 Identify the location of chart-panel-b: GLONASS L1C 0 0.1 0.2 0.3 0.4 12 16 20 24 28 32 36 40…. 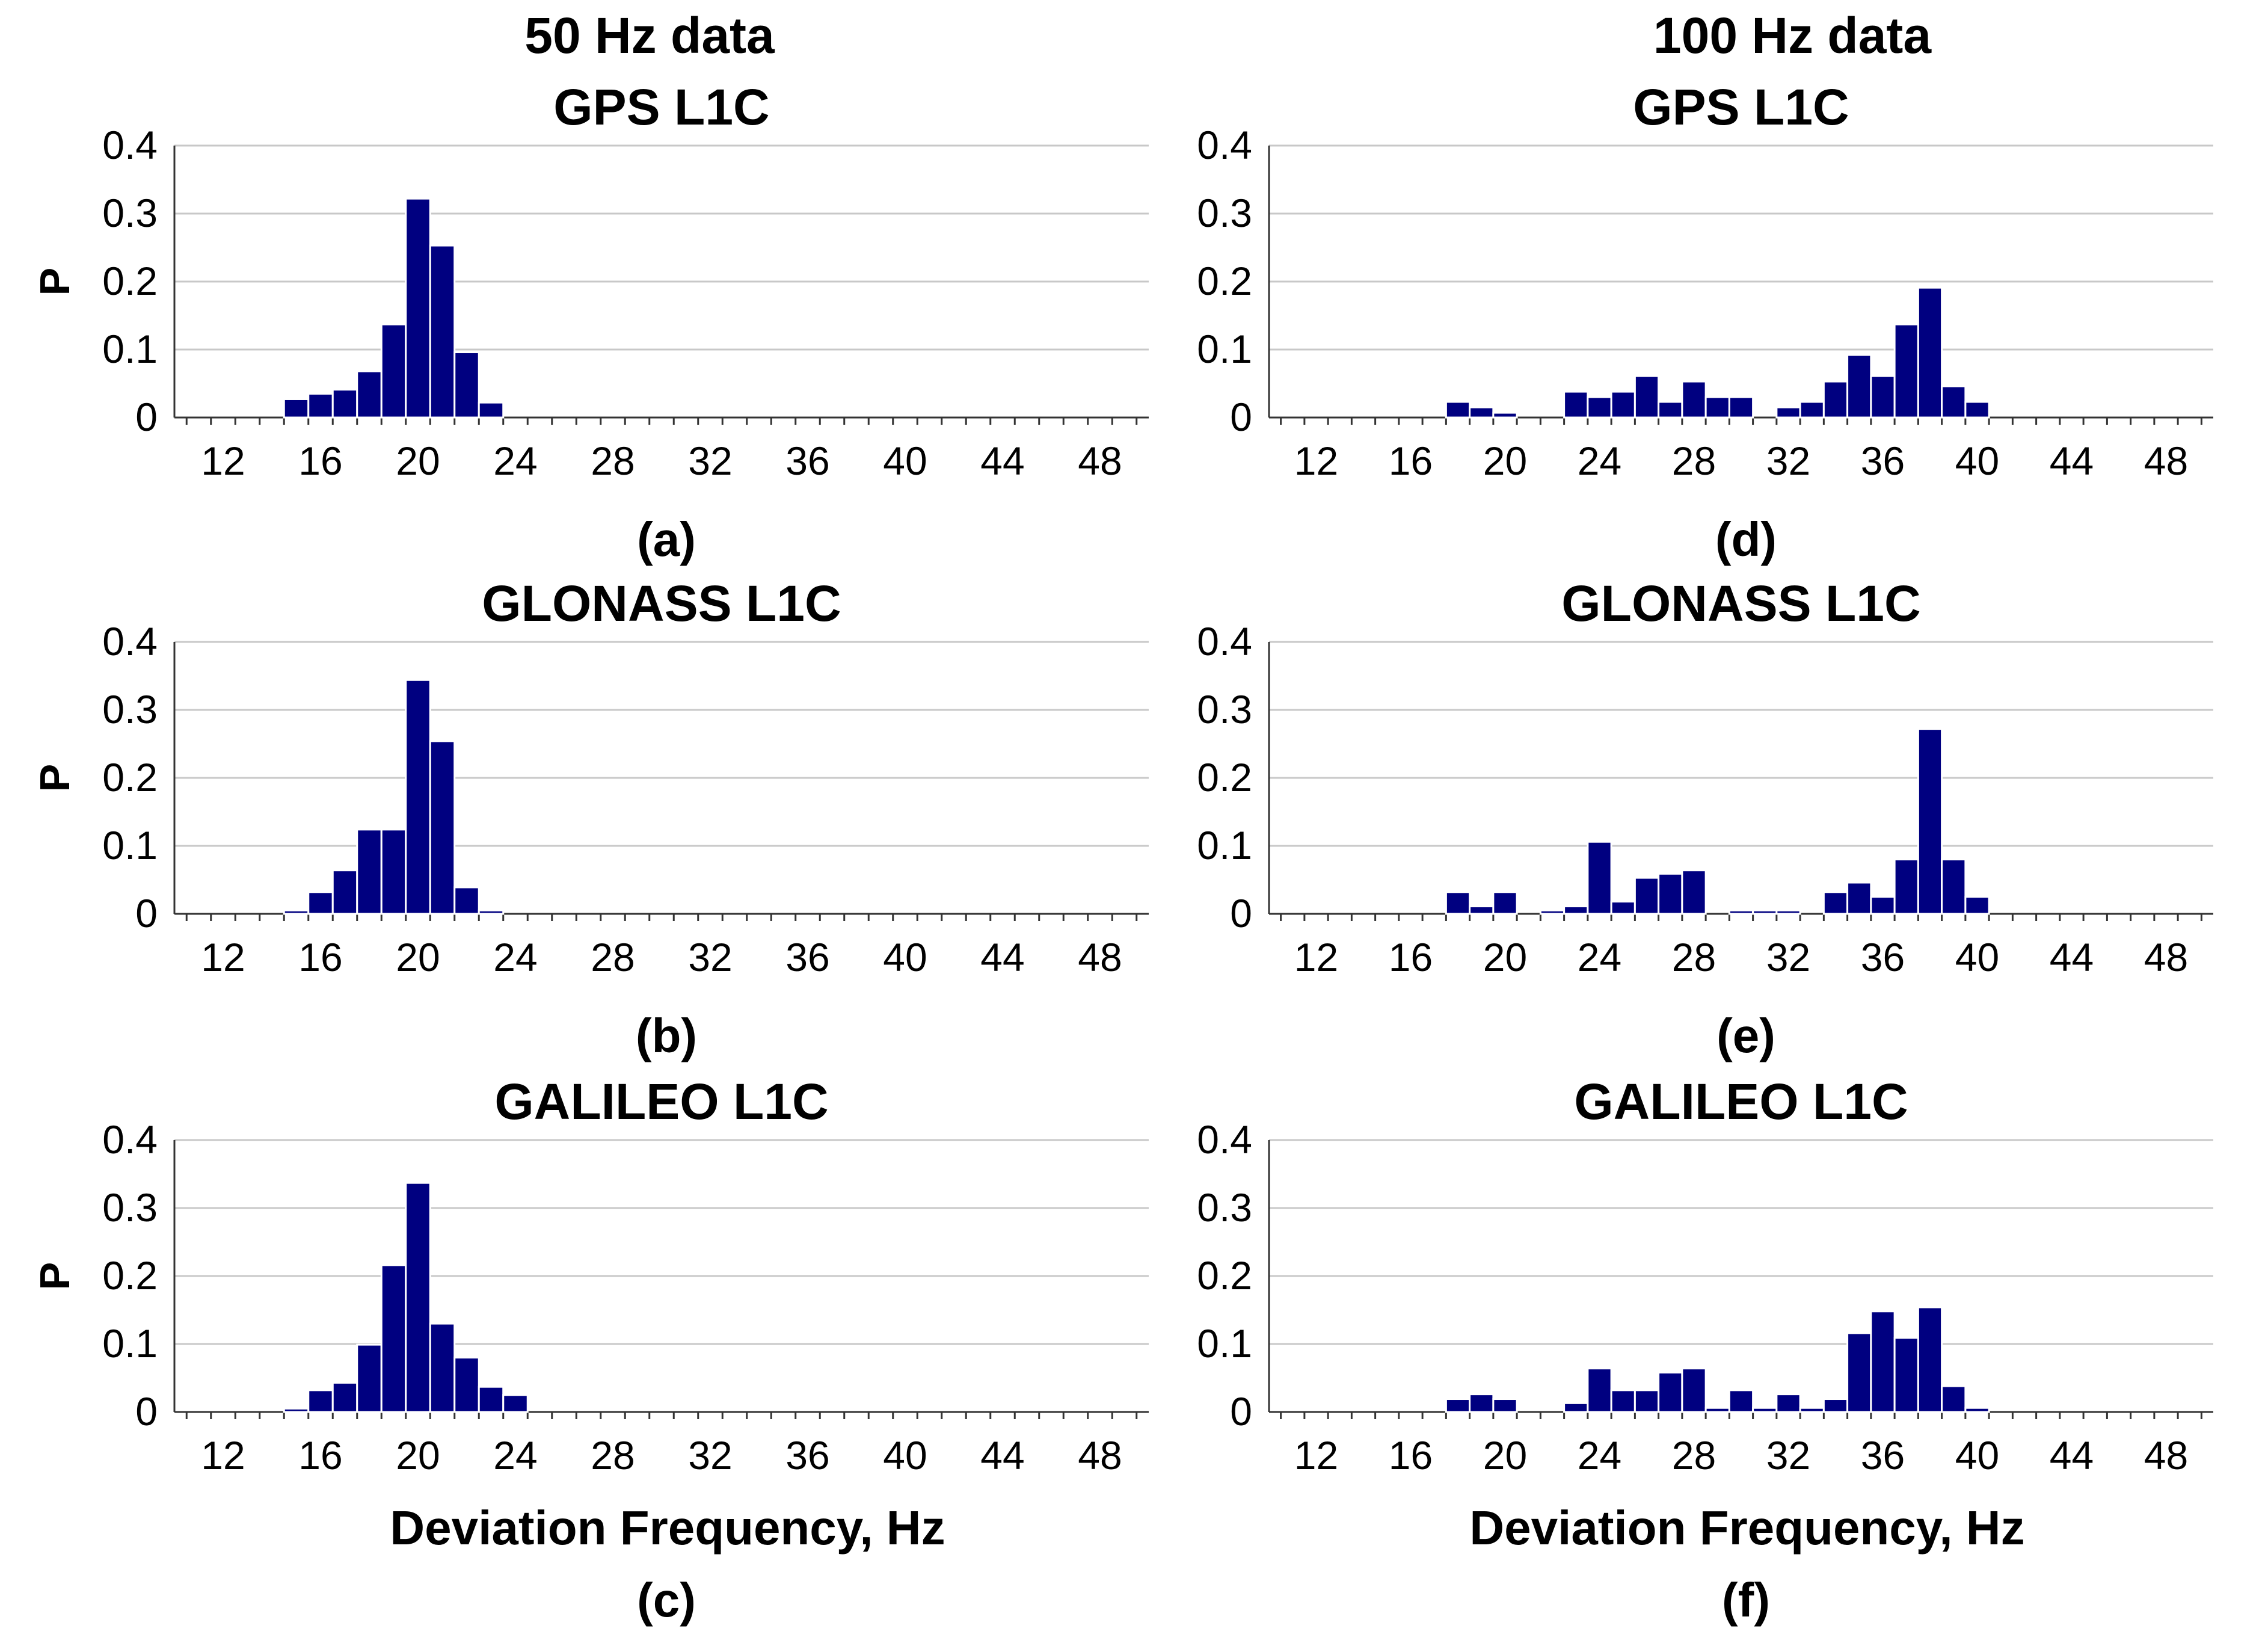
(590, 818).